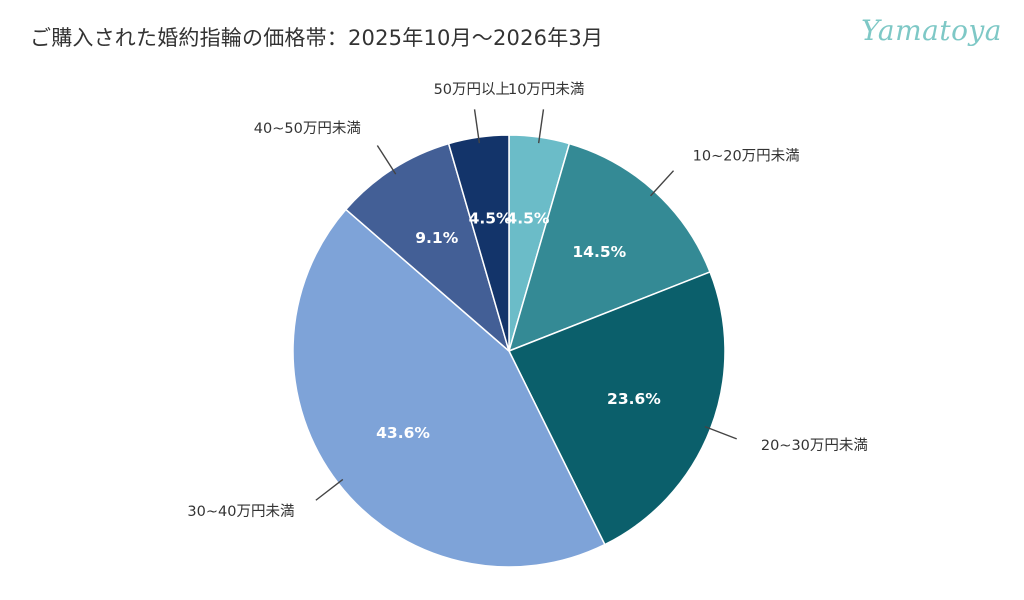 Image resolution: width=1024 pixels, height=600 pixels. What do you see at coordinates (490, 218) in the screenshot?
I see `percent-label-6: 4.5%` at bounding box center [490, 218].